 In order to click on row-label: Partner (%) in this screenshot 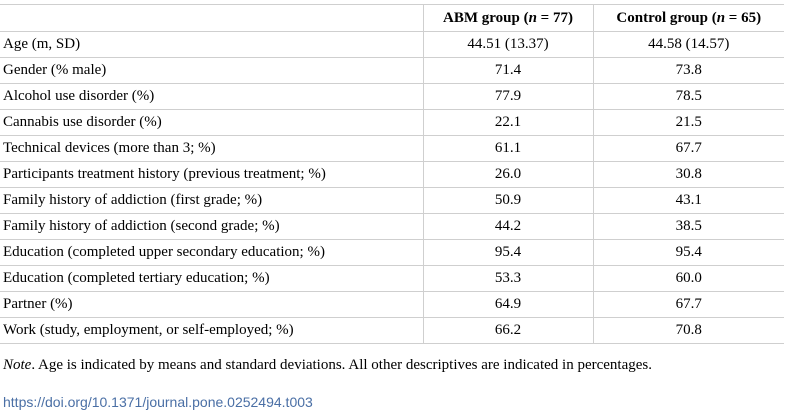, I will do `click(211, 304)`.